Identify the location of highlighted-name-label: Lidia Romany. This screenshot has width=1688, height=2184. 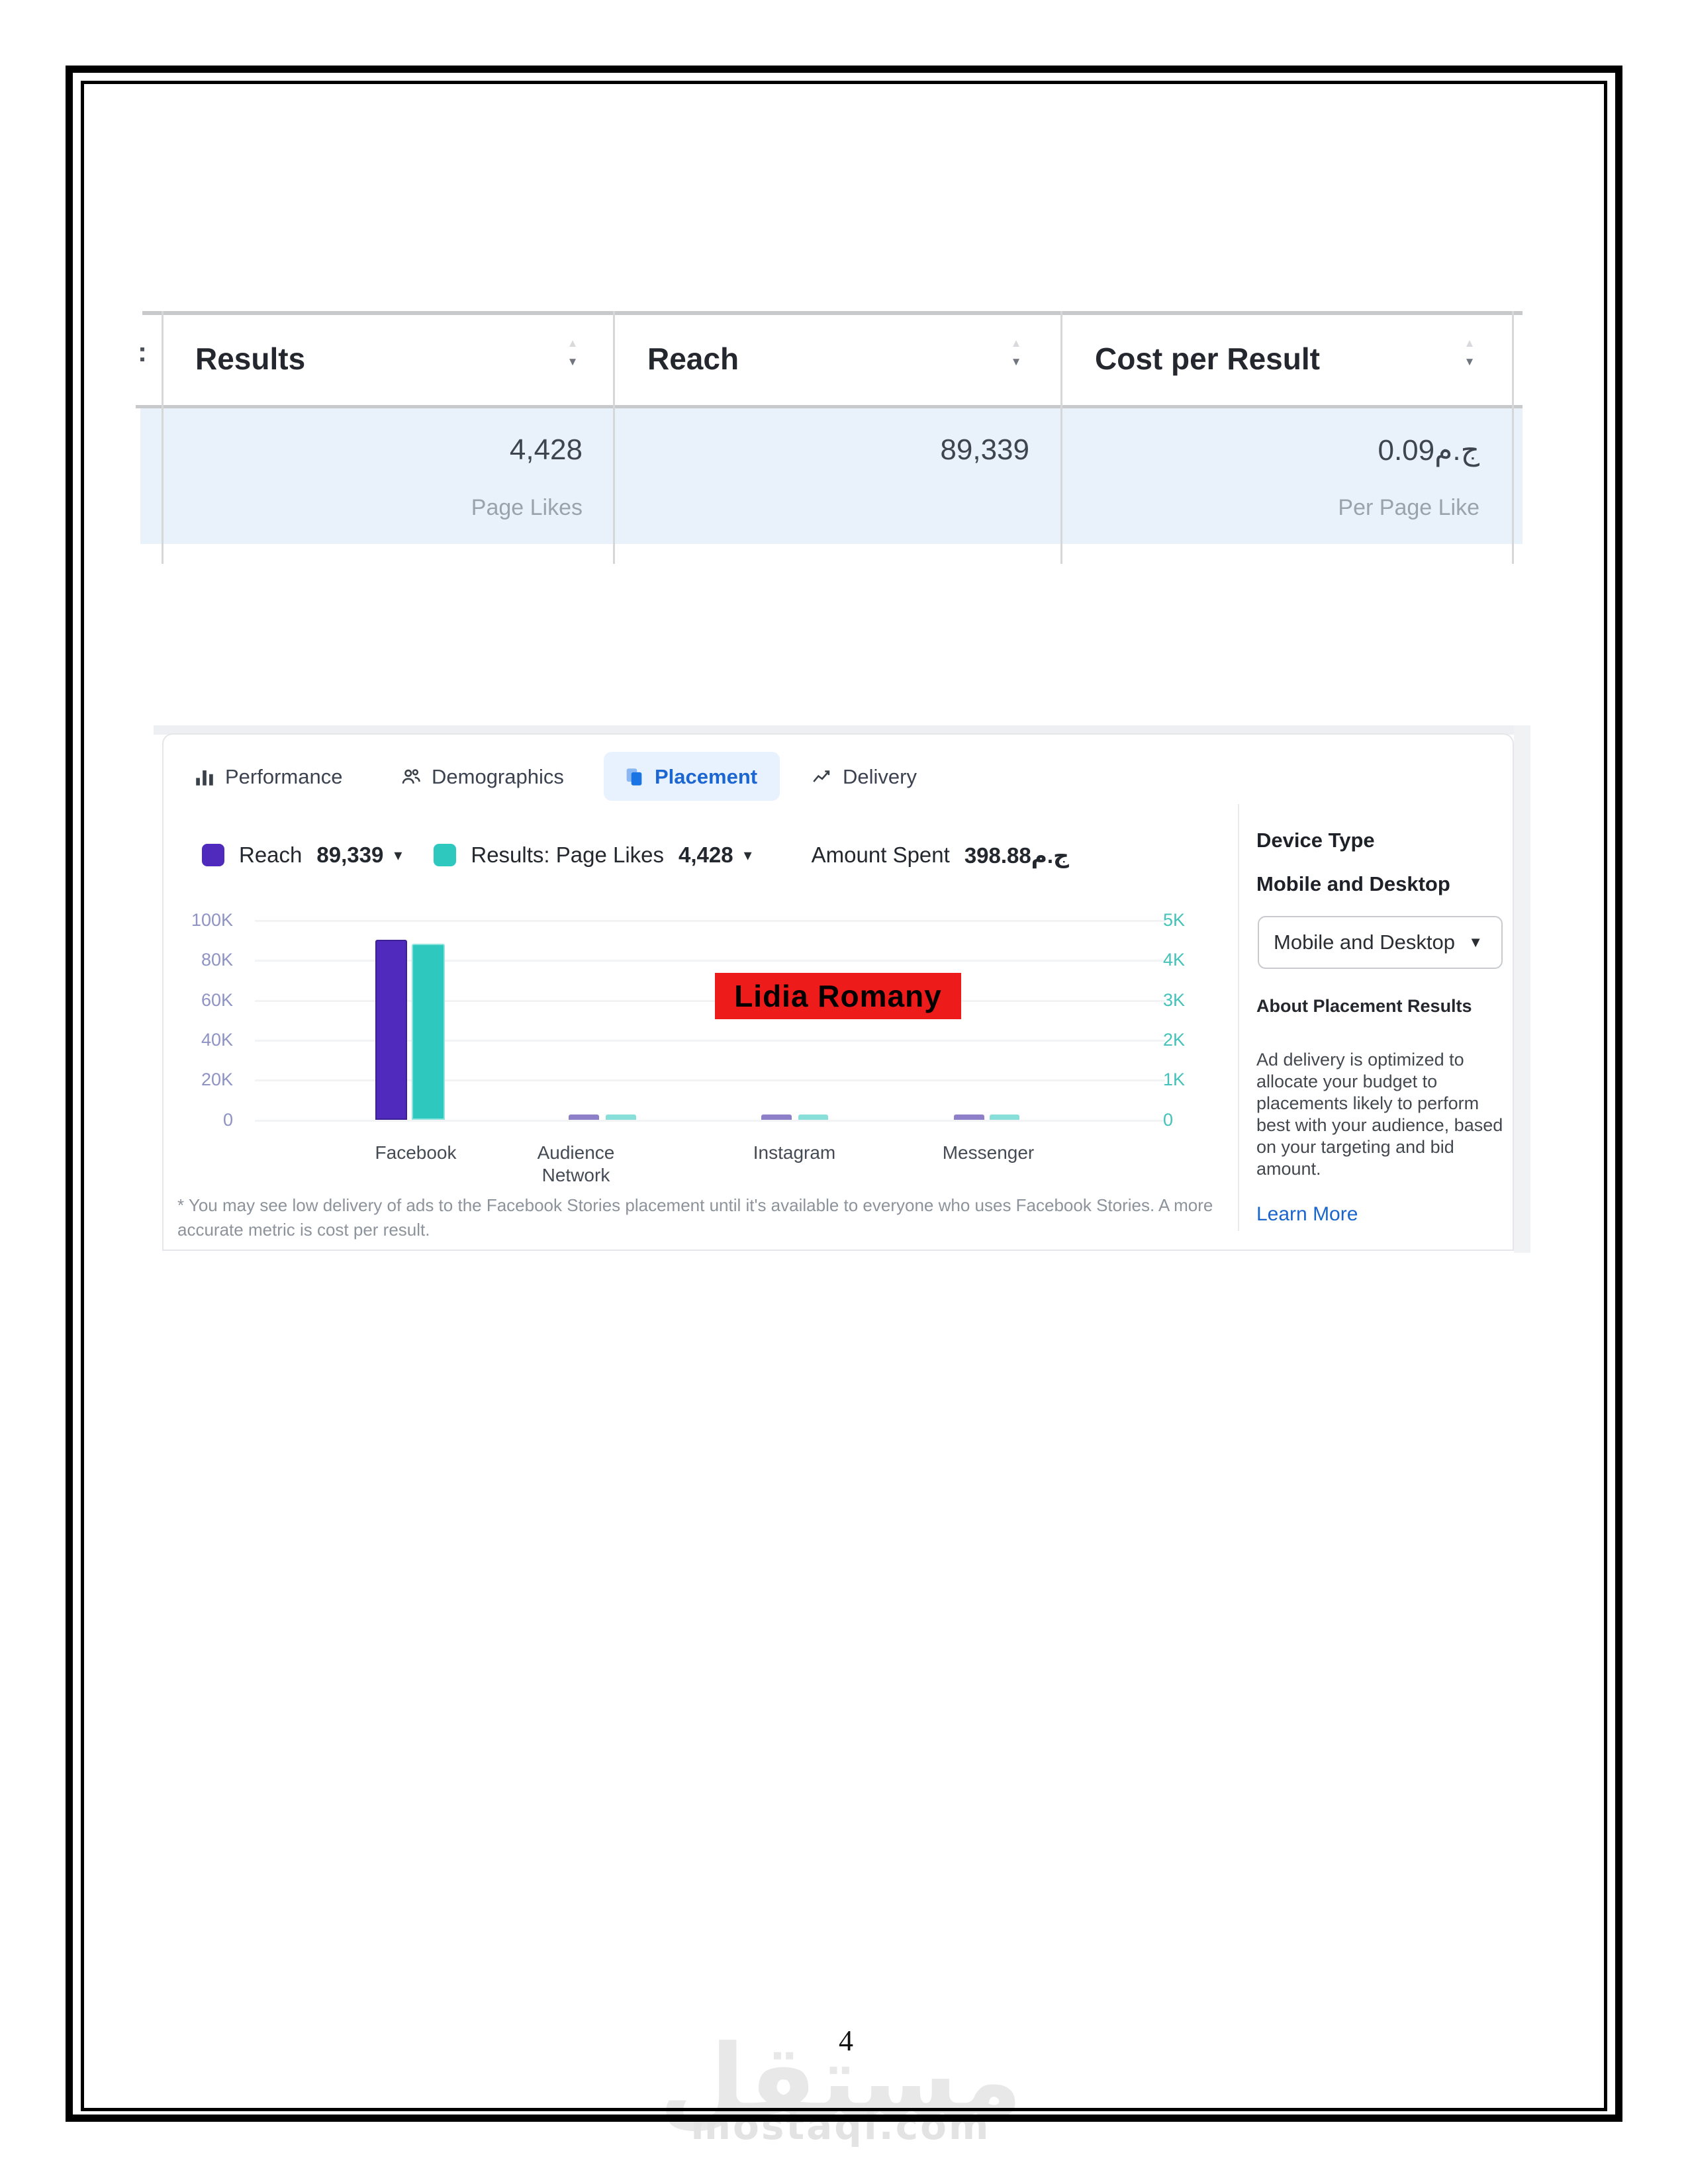
(838, 996).